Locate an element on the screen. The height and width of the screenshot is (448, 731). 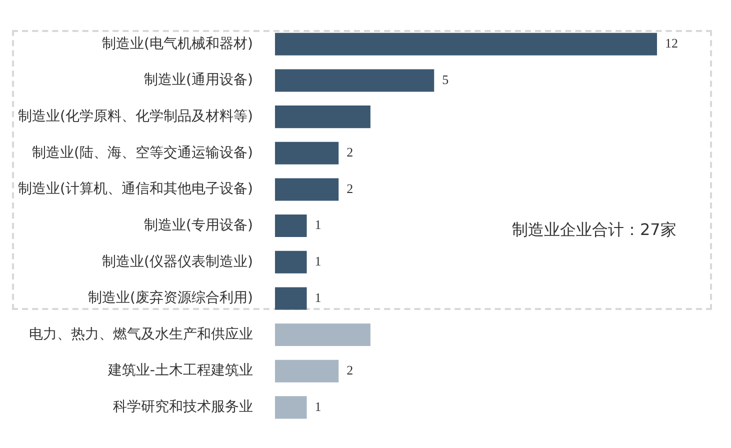
y-tick-label: 制造业(化学原料、化学制品及材料等) is located at coordinates (135, 116).